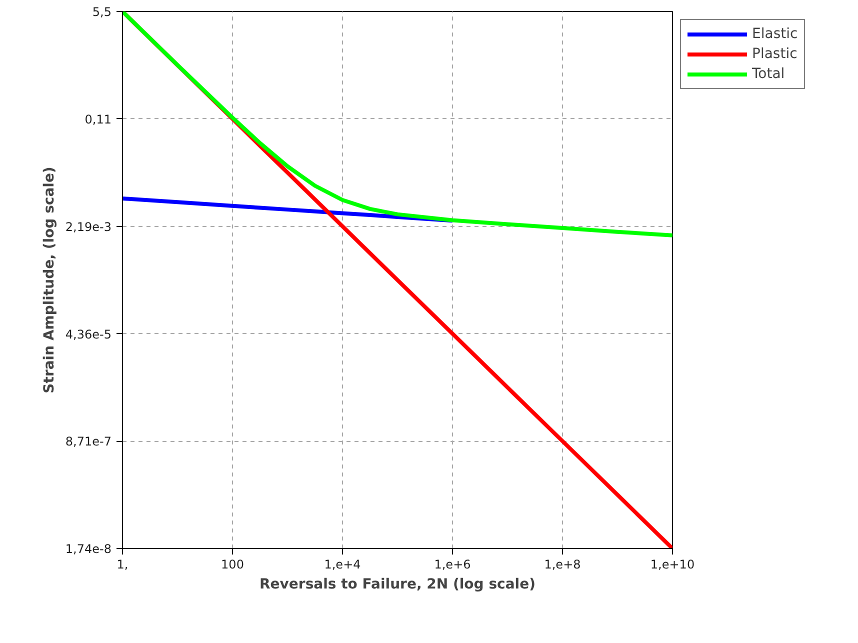  Describe the element at coordinates (775, 34) in the screenshot. I see `legend-label: Elastic` at that location.